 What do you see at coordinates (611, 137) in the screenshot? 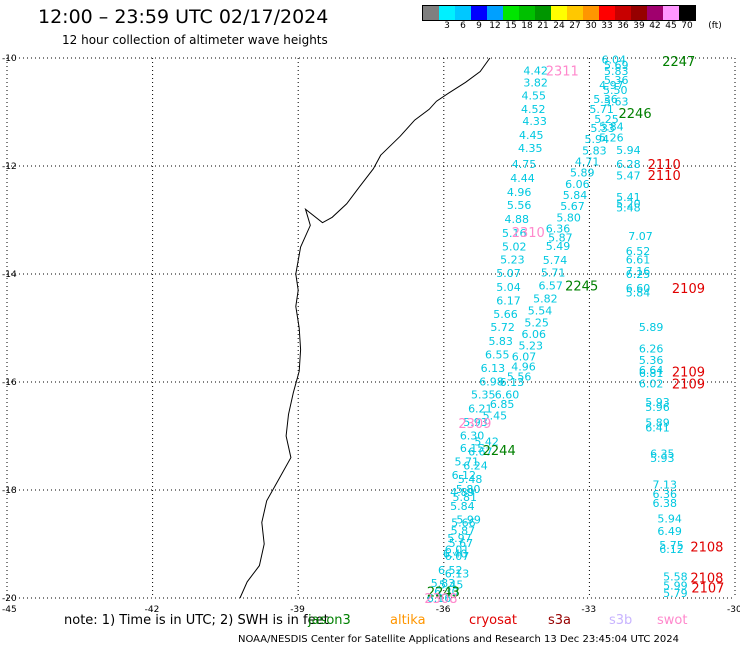
I see `wave-height-value: 5.26` at bounding box center [611, 137].